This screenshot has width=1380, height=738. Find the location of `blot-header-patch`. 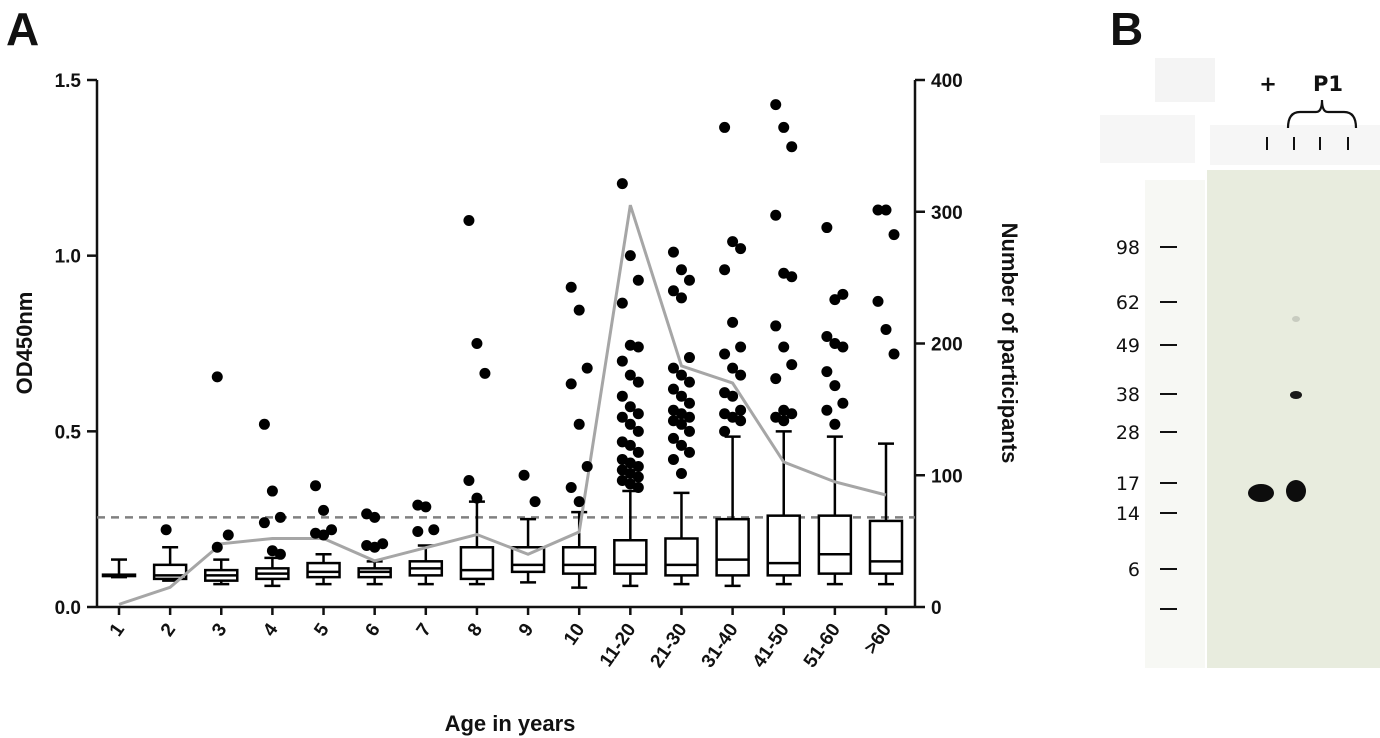

blot-header-patch is located at coordinates (1185, 80).